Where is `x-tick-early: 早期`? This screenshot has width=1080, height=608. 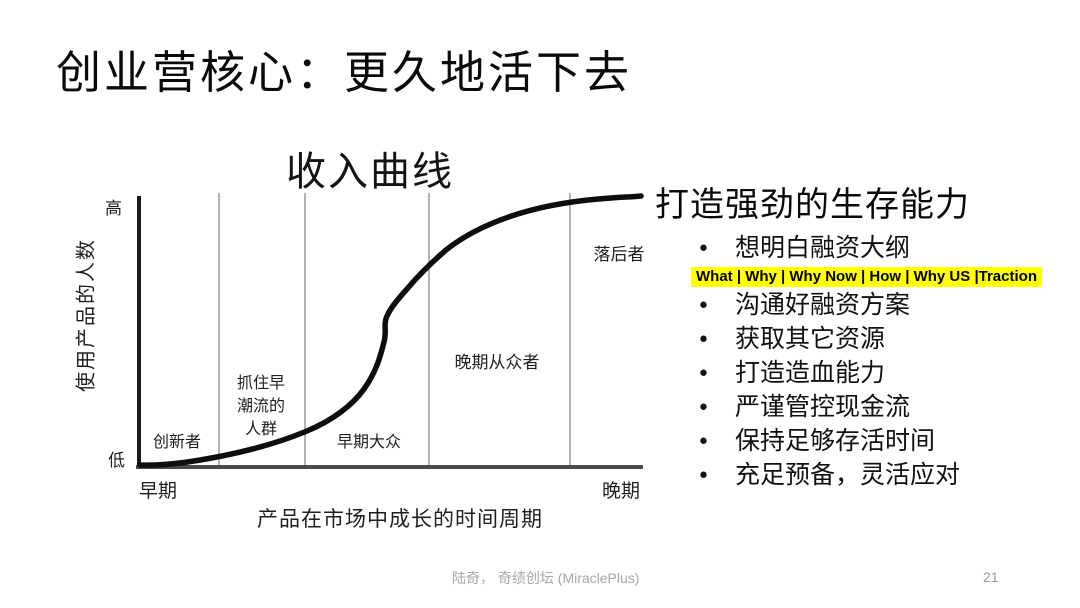
x-tick-early: 早期 is located at coordinates (158, 491).